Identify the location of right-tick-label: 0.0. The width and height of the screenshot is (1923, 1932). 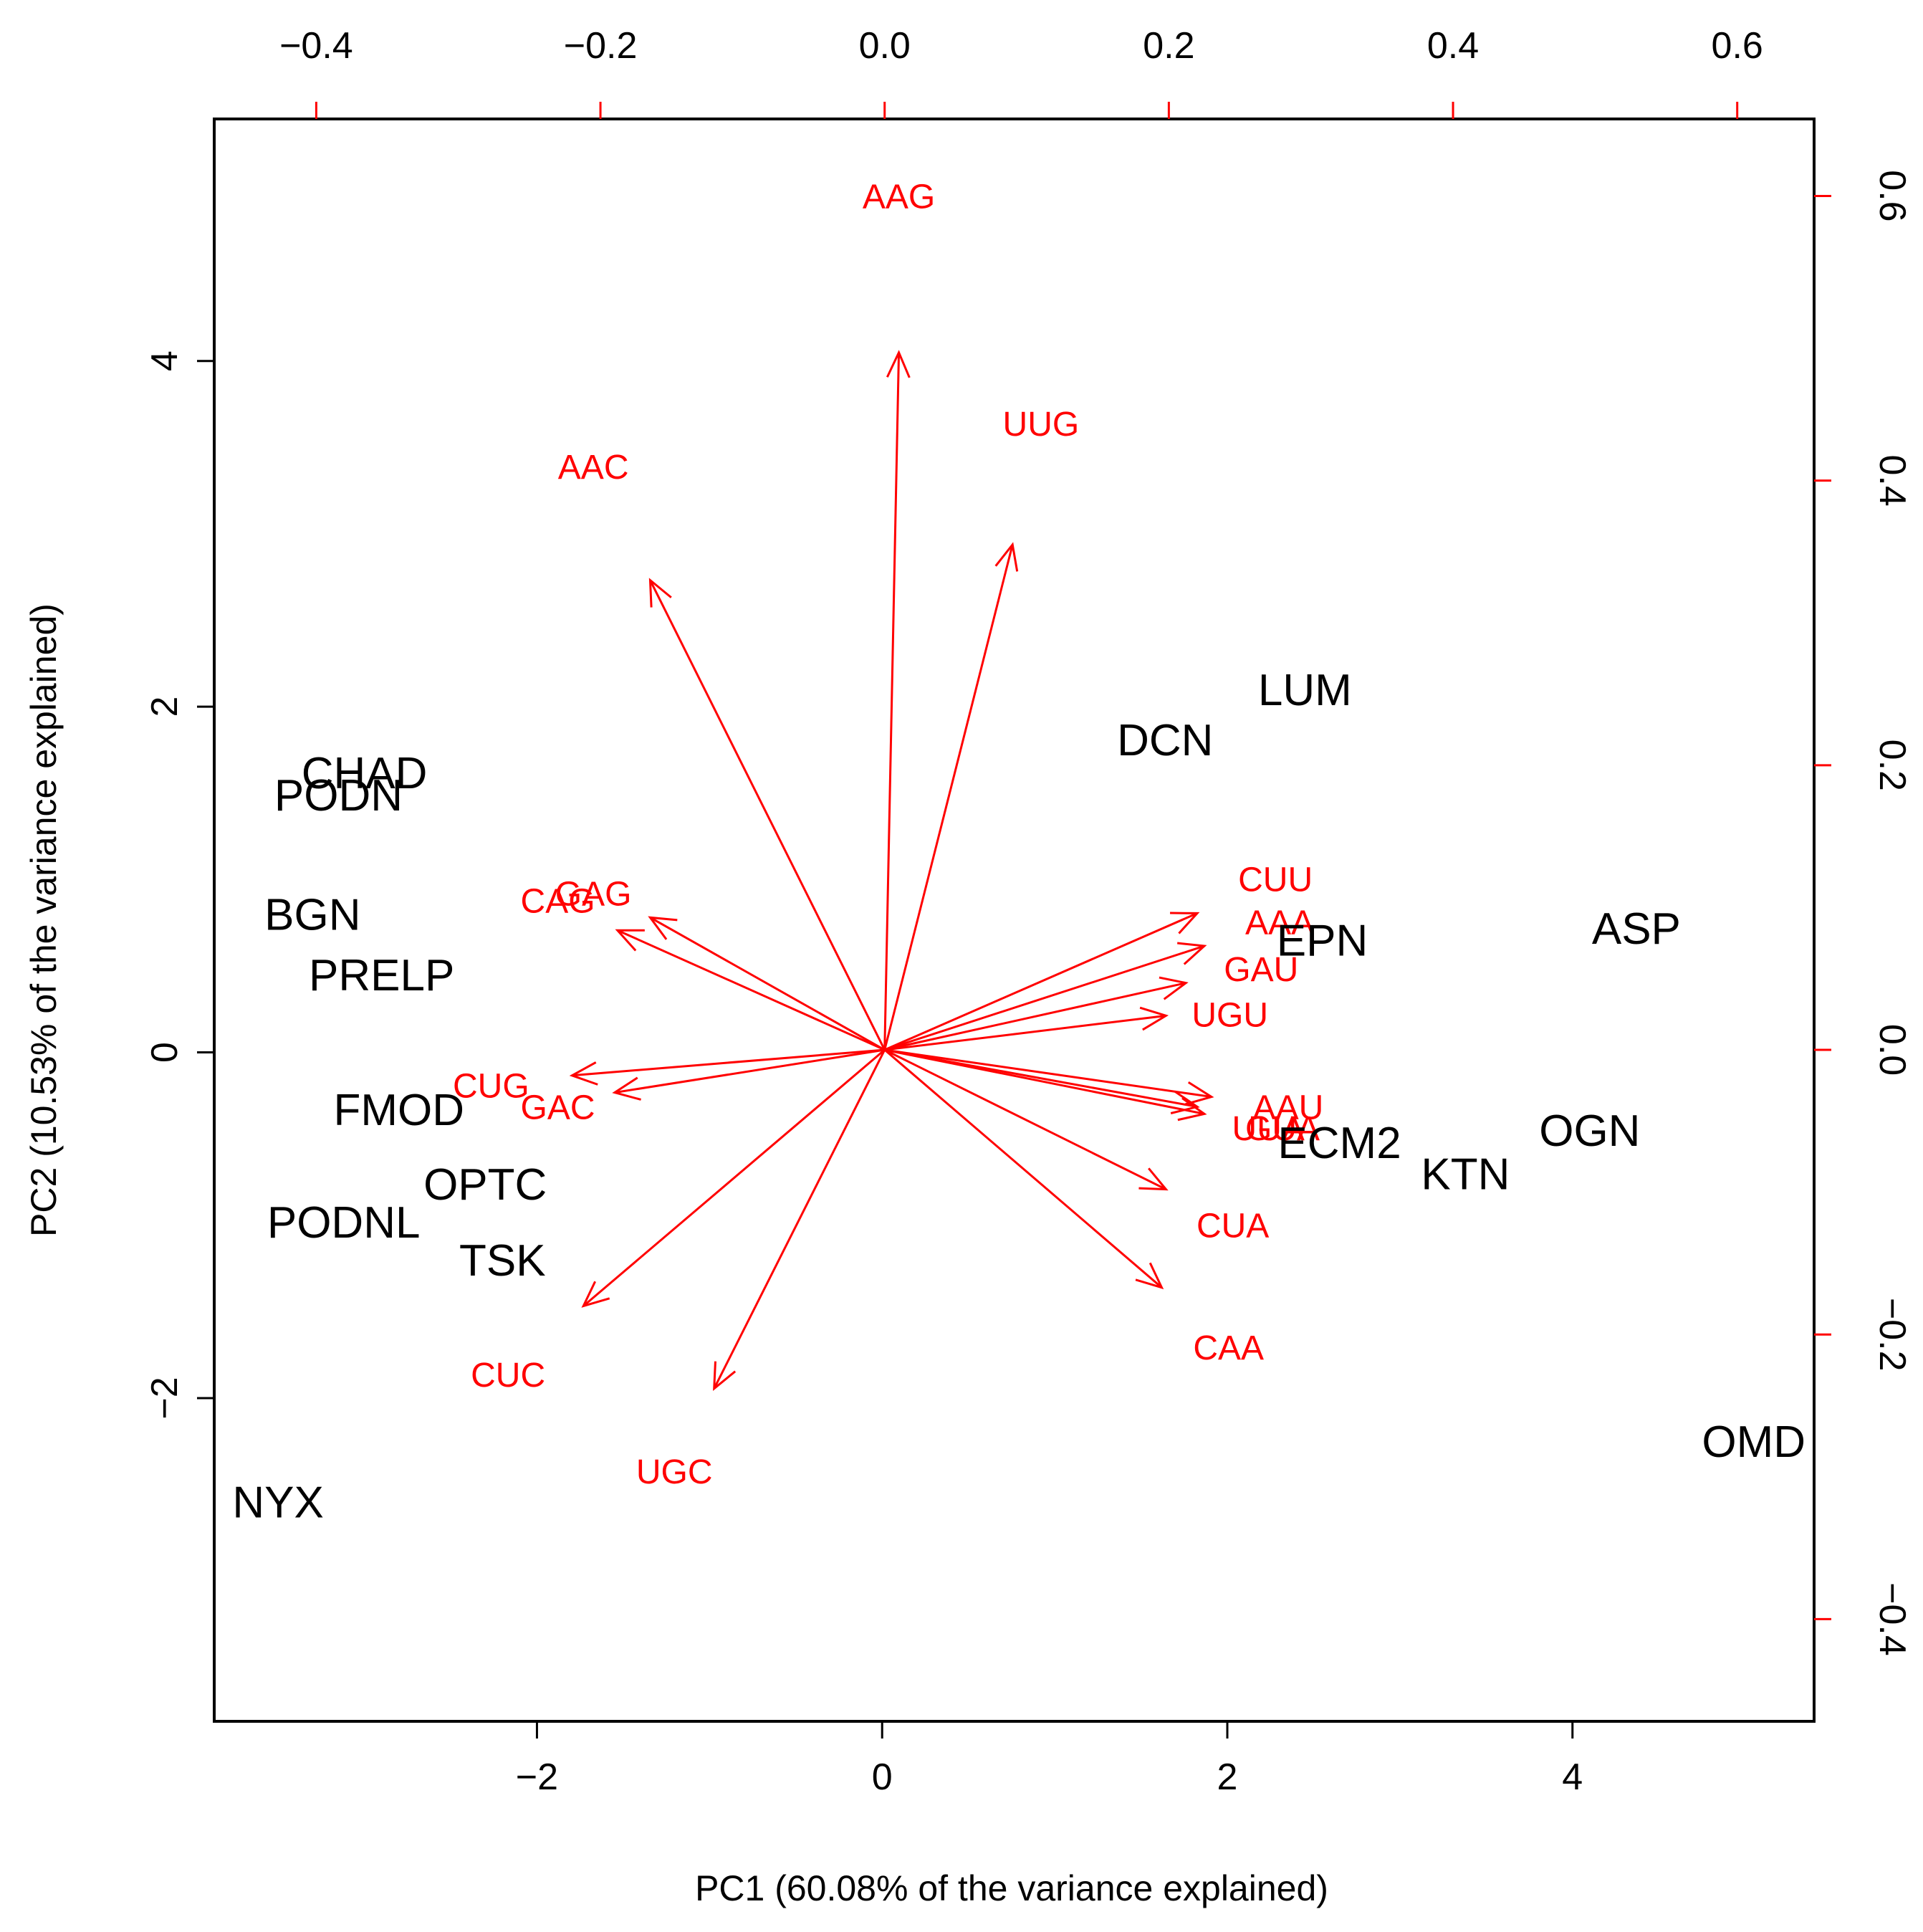
(1892, 1050).